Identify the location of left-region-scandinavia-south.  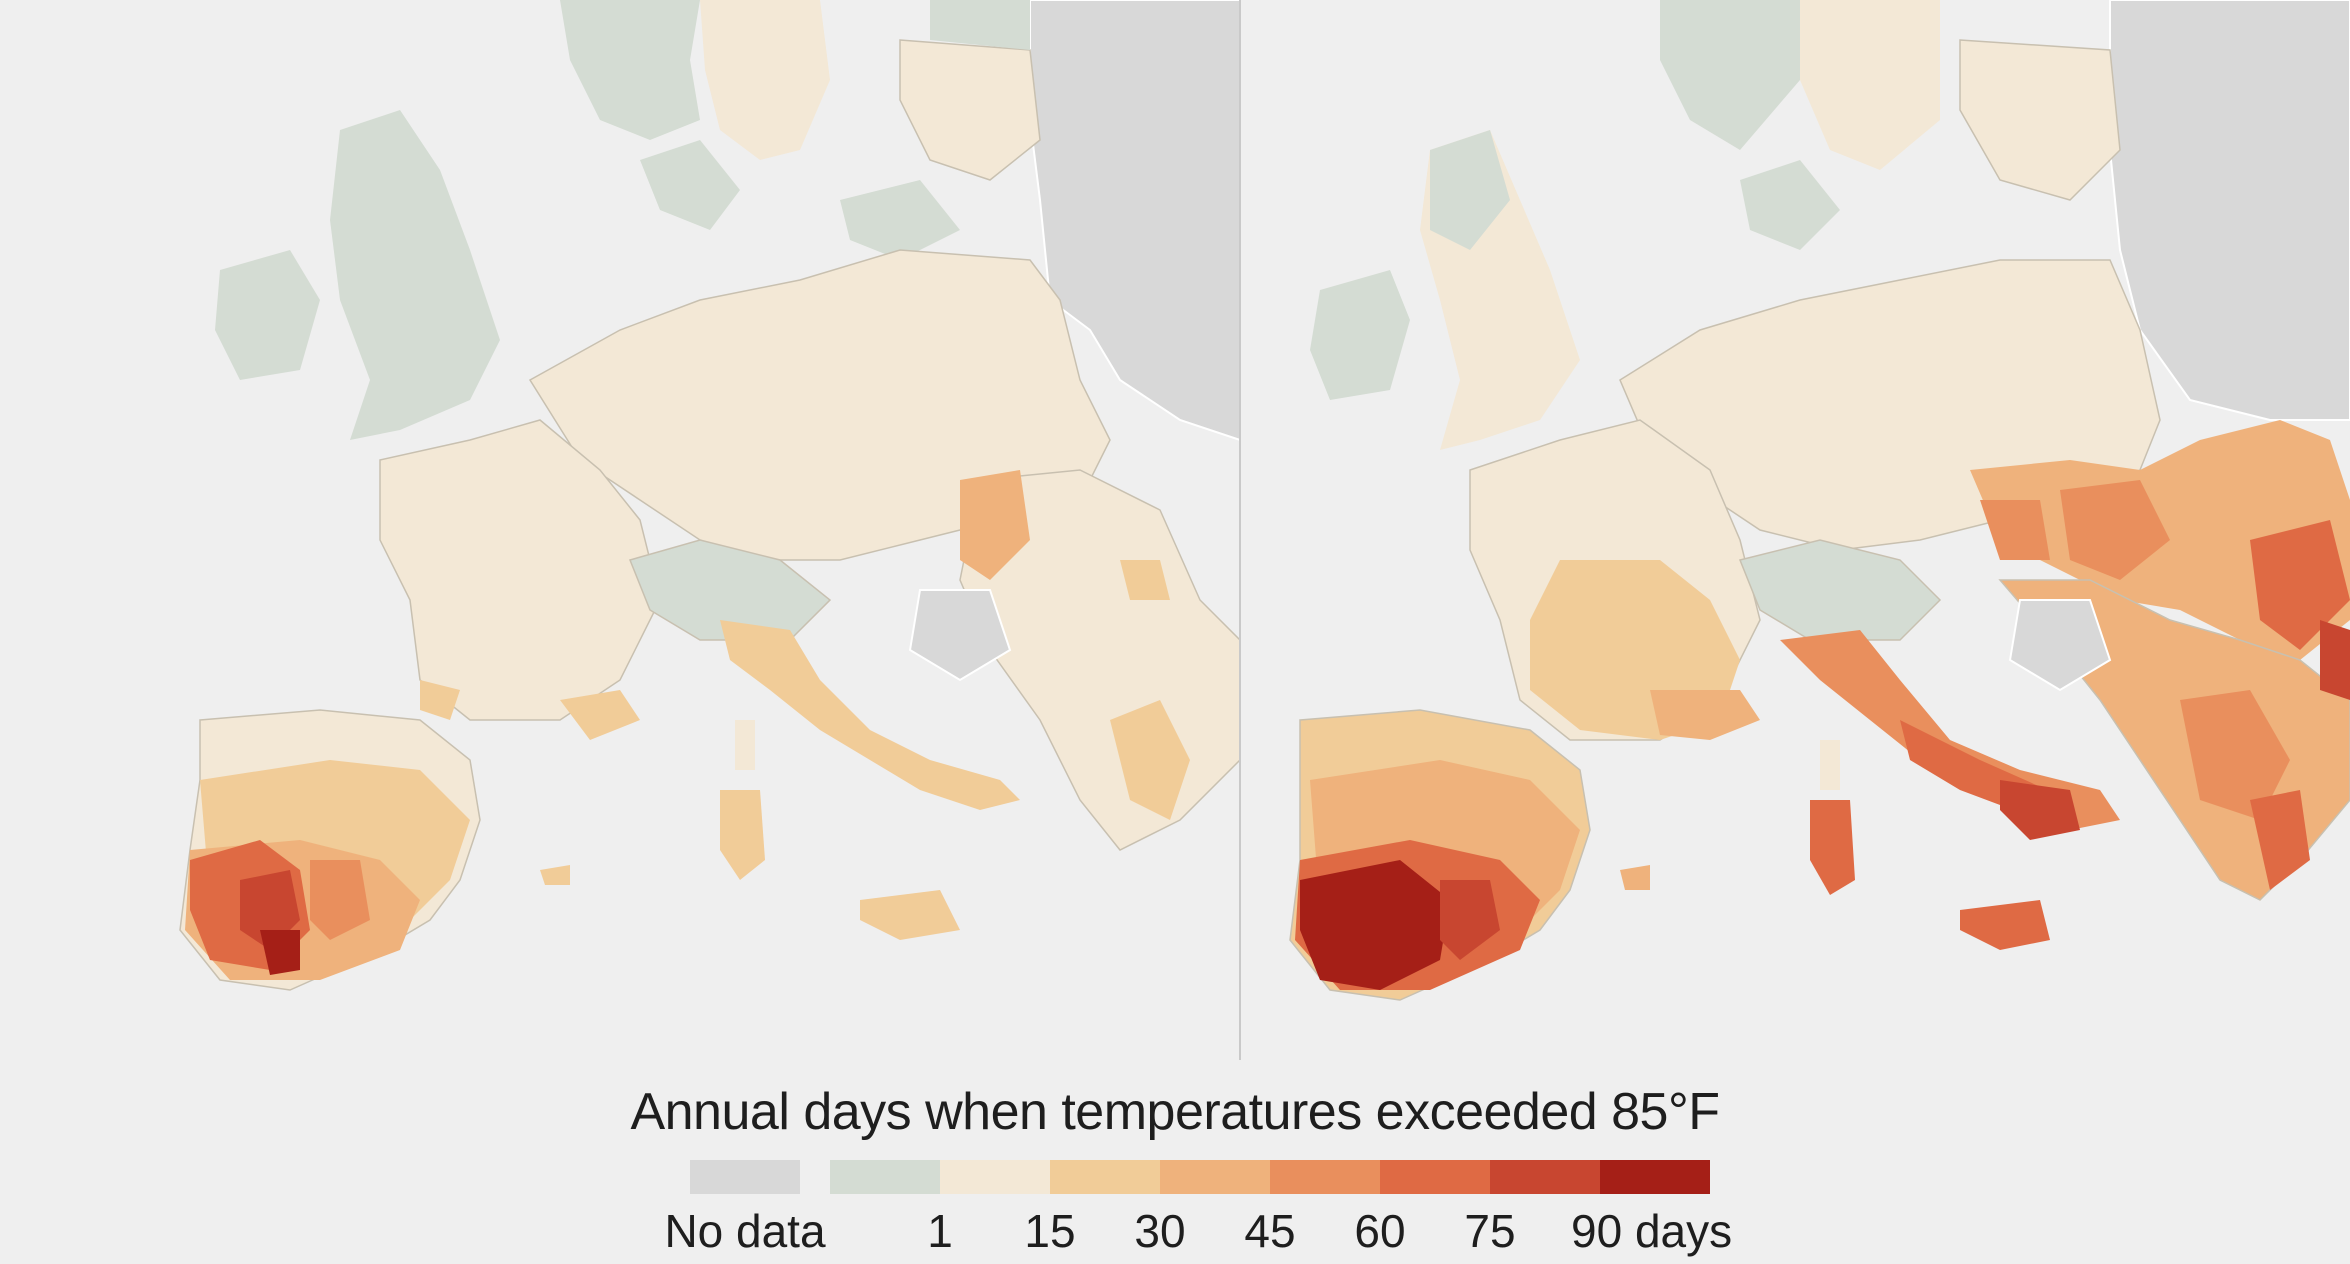
(765, 80).